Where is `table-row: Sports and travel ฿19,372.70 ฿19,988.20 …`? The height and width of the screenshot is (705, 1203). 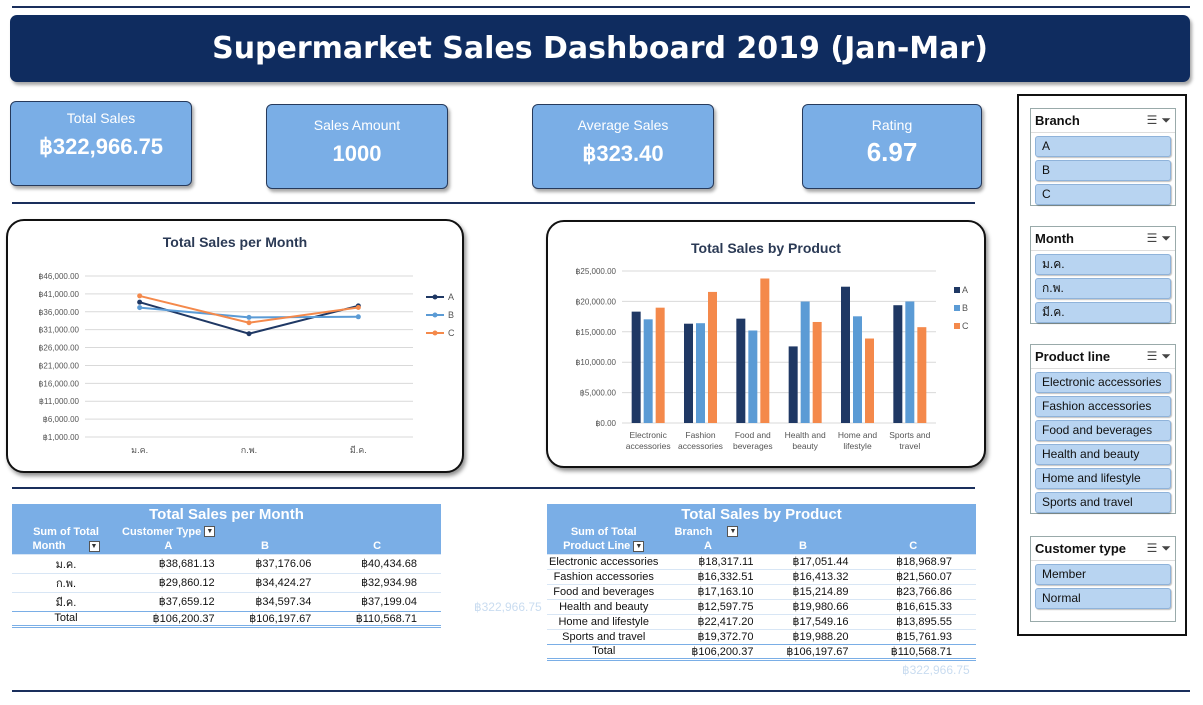 table-row: Sports and travel ฿19,372.70 ฿19,988.20 … is located at coordinates (761, 636).